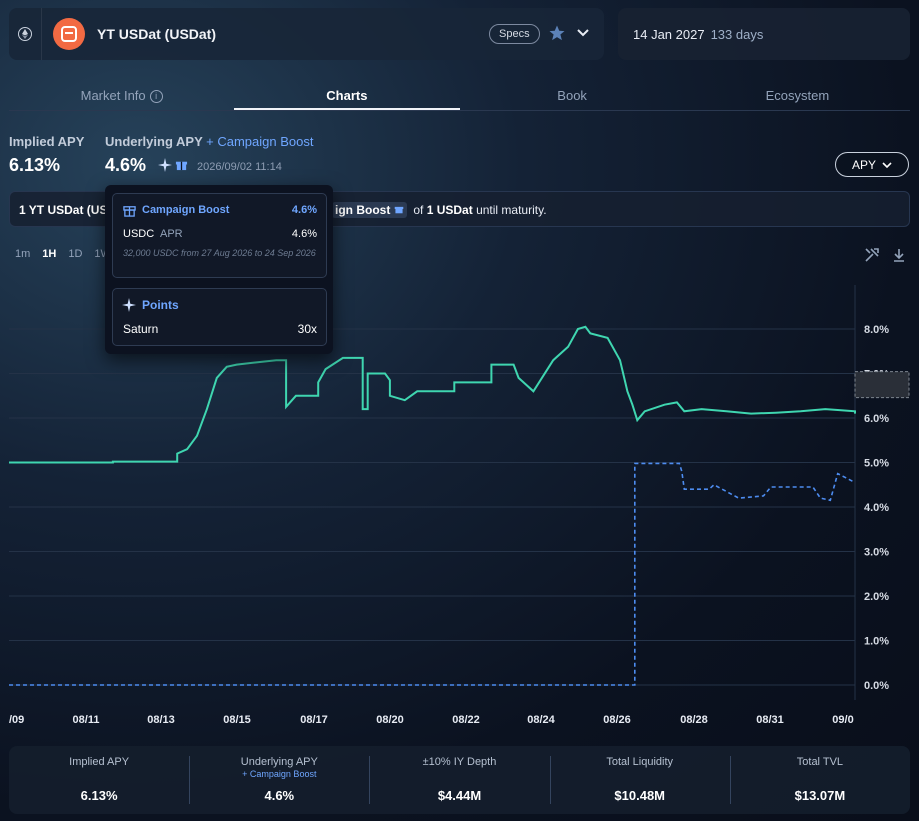 This screenshot has width=919, height=821. Describe the element at coordinates (99, 762) in the screenshot. I see `stat-label: Implied APY` at that location.